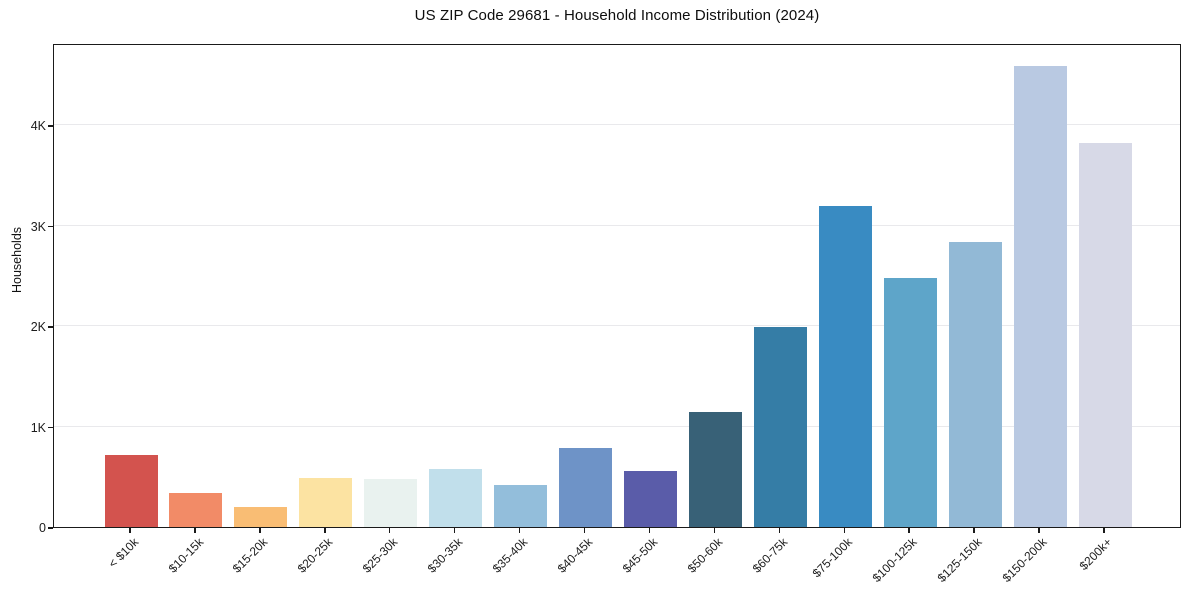 The width and height of the screenshot is (1189, 590). I want to click on x-tick-label-text: $200k+, so click(1095, 554).